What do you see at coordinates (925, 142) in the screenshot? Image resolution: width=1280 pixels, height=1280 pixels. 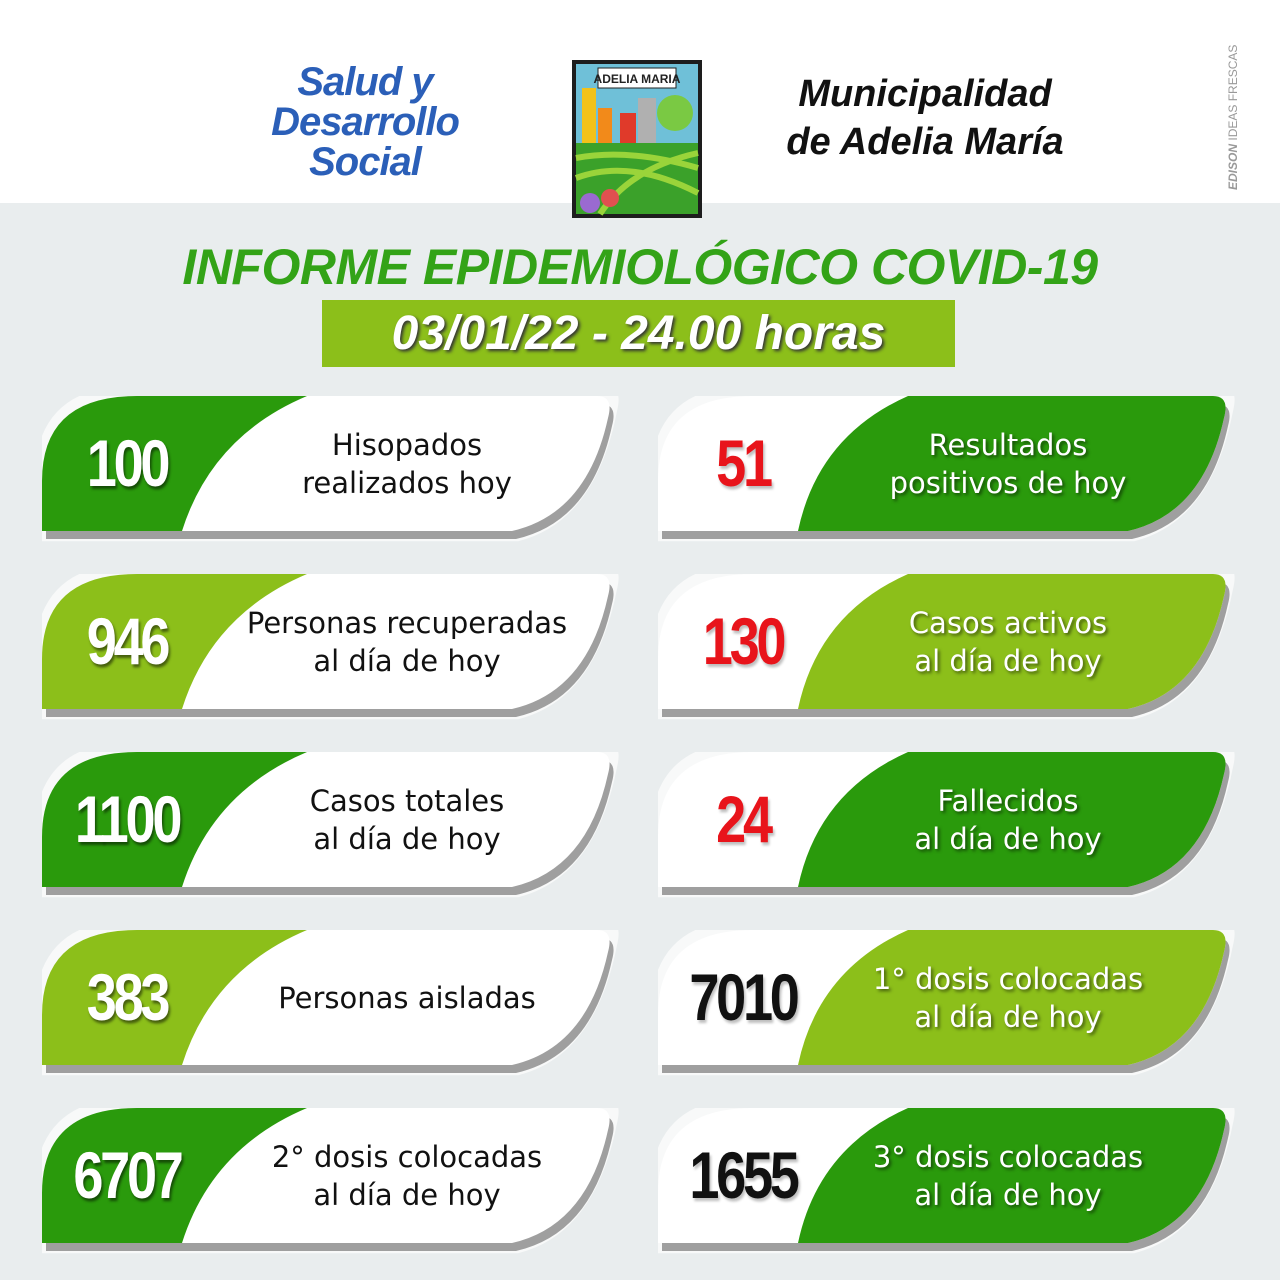 I see `municipality-line: de Adelia María` at bounding box center [925, 142].